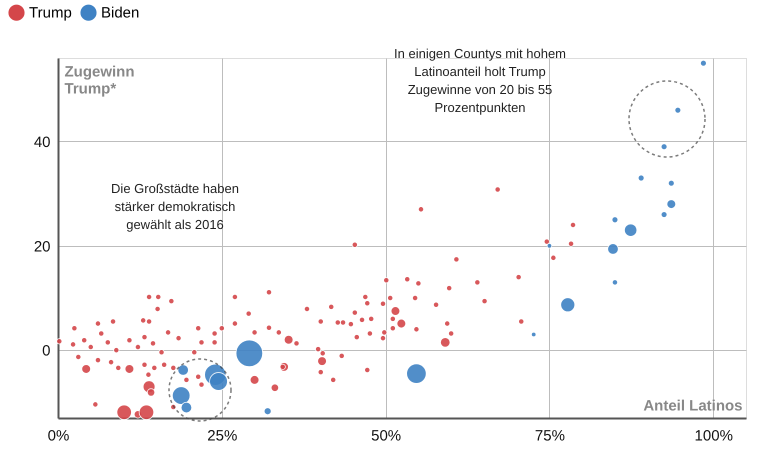 The height and width of the screenshot is (455, 764). What do you see at coordinates (549, 436) in the screenshot?
I see `x-tick-label: 75%` at bounding box center [549, 436].